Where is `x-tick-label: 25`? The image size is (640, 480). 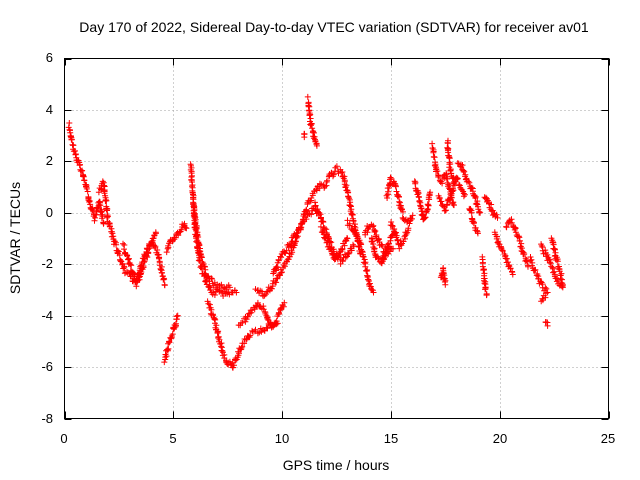 x-tick-label: 25 is located at coordinates (608, 438).